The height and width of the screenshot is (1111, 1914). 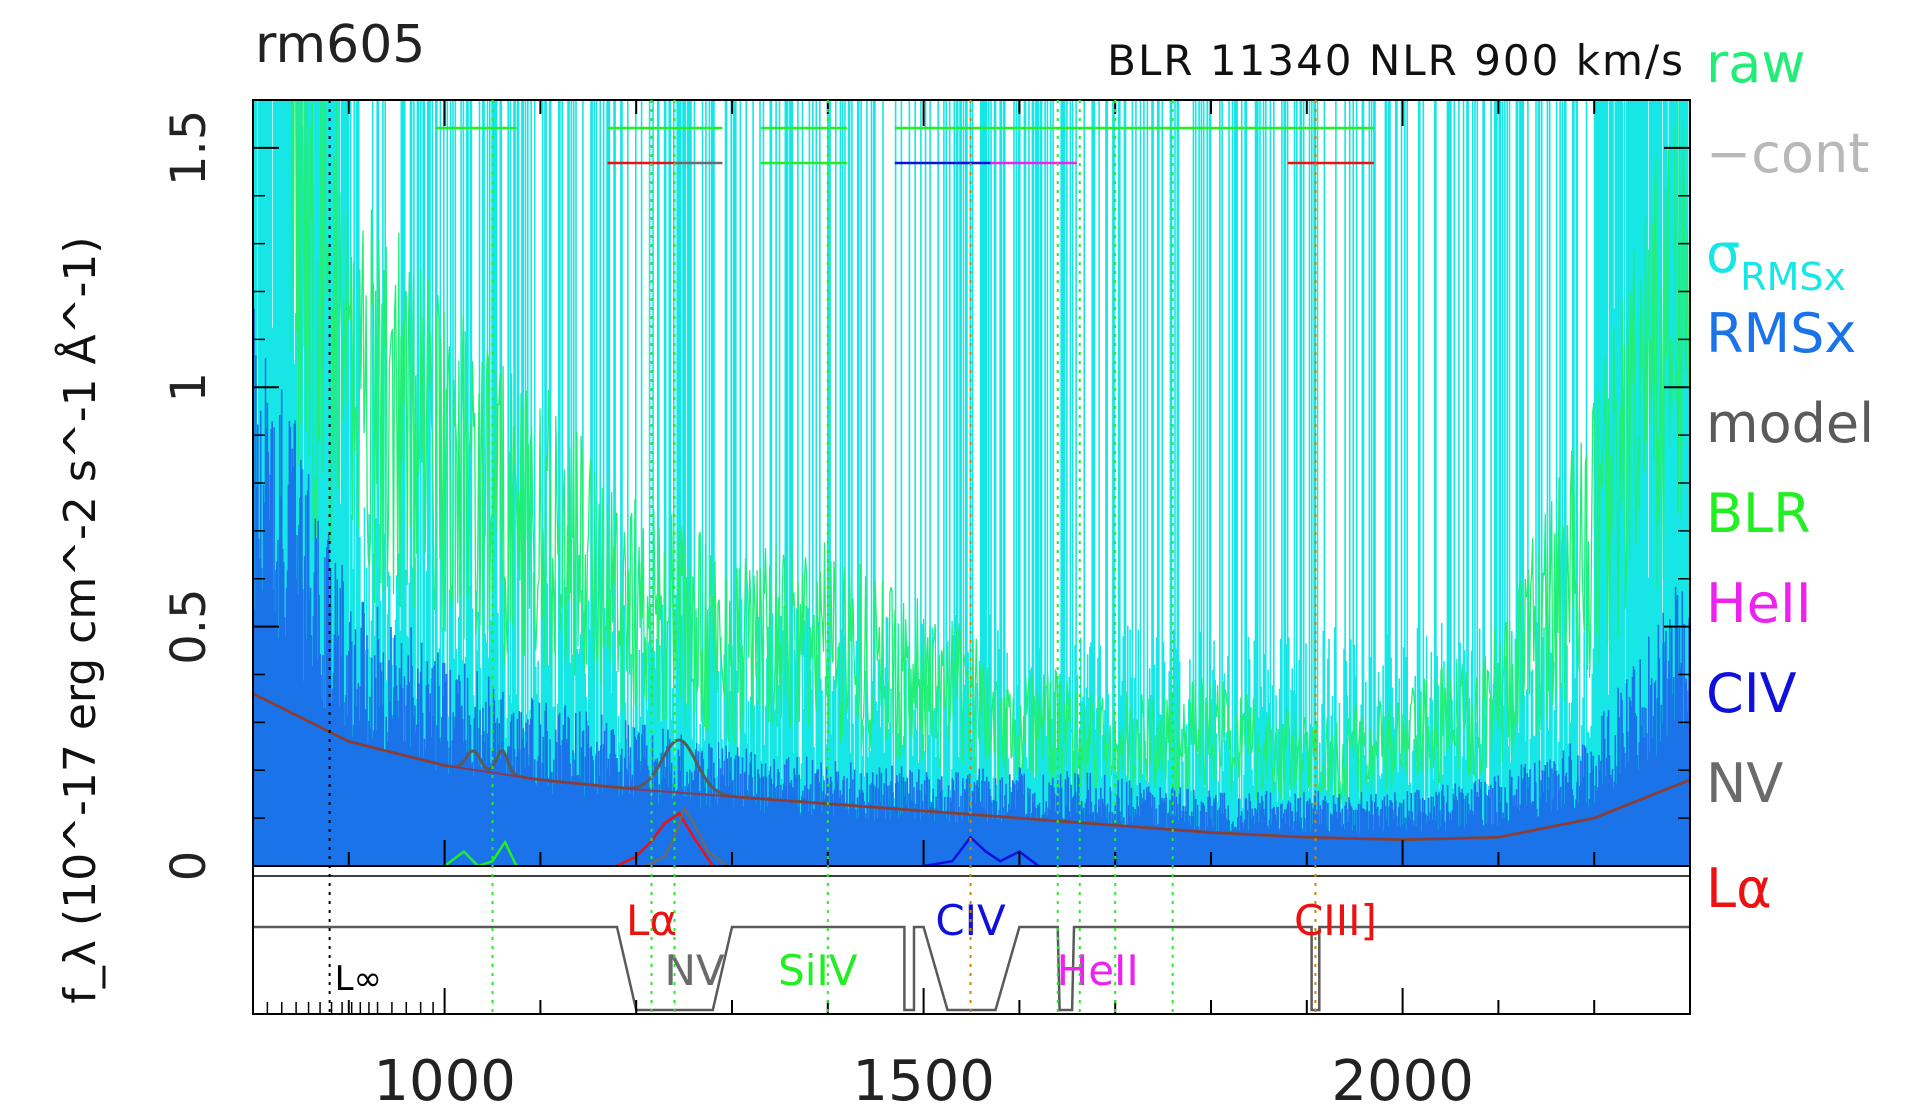 I want to click on y-tick-label-0: 0, so click(x=189, y=866).